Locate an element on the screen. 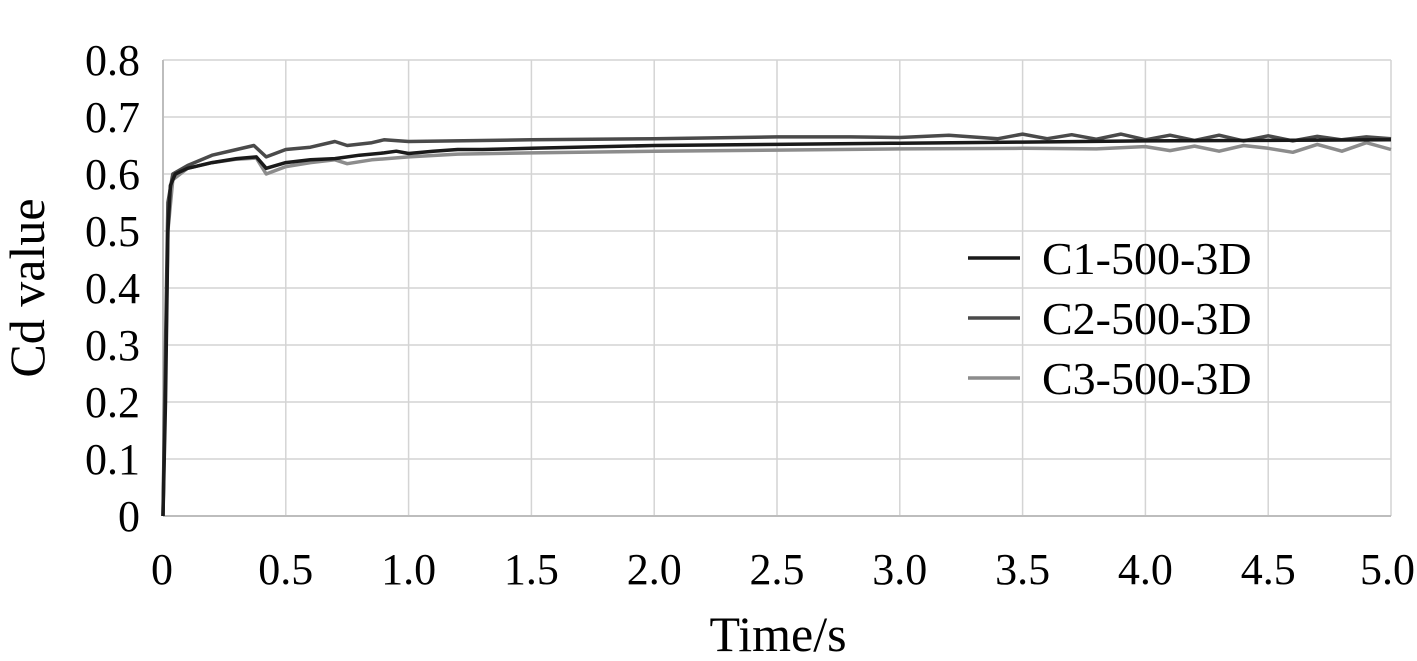 This screenshot has height=661, width=1417. x-tick-label: 2.0 is located at coordinates (654, 569).